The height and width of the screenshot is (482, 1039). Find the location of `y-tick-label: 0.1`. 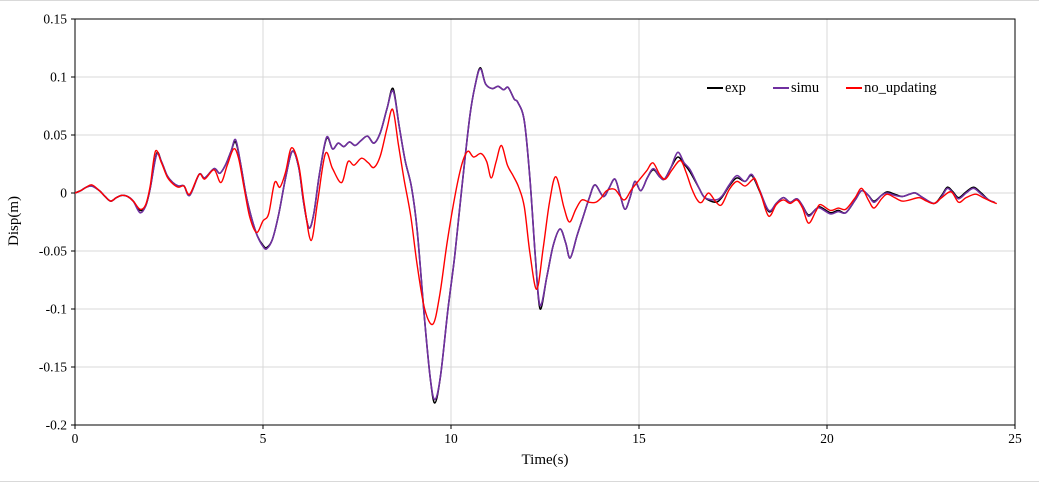

y-tick-label: 0.1 is located at coordinates (58, 77).